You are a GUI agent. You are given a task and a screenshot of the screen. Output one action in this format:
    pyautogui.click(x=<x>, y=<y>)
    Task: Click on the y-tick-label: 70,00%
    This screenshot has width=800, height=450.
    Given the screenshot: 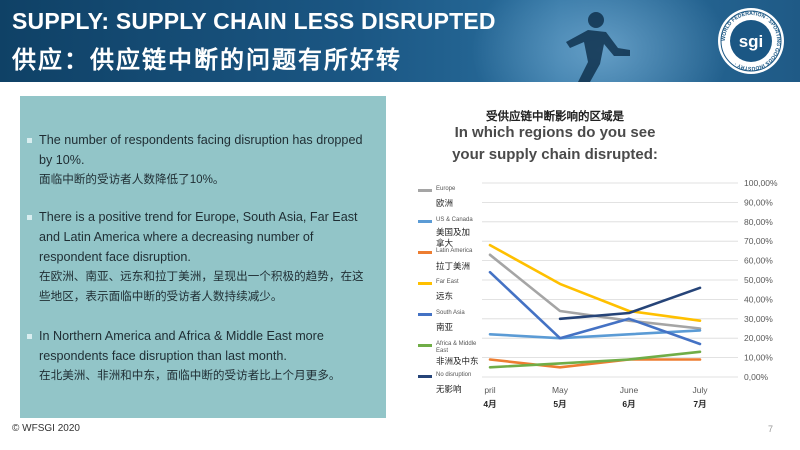 What is the action you would take?
    pyautogui.click(x=758, y=241)
    